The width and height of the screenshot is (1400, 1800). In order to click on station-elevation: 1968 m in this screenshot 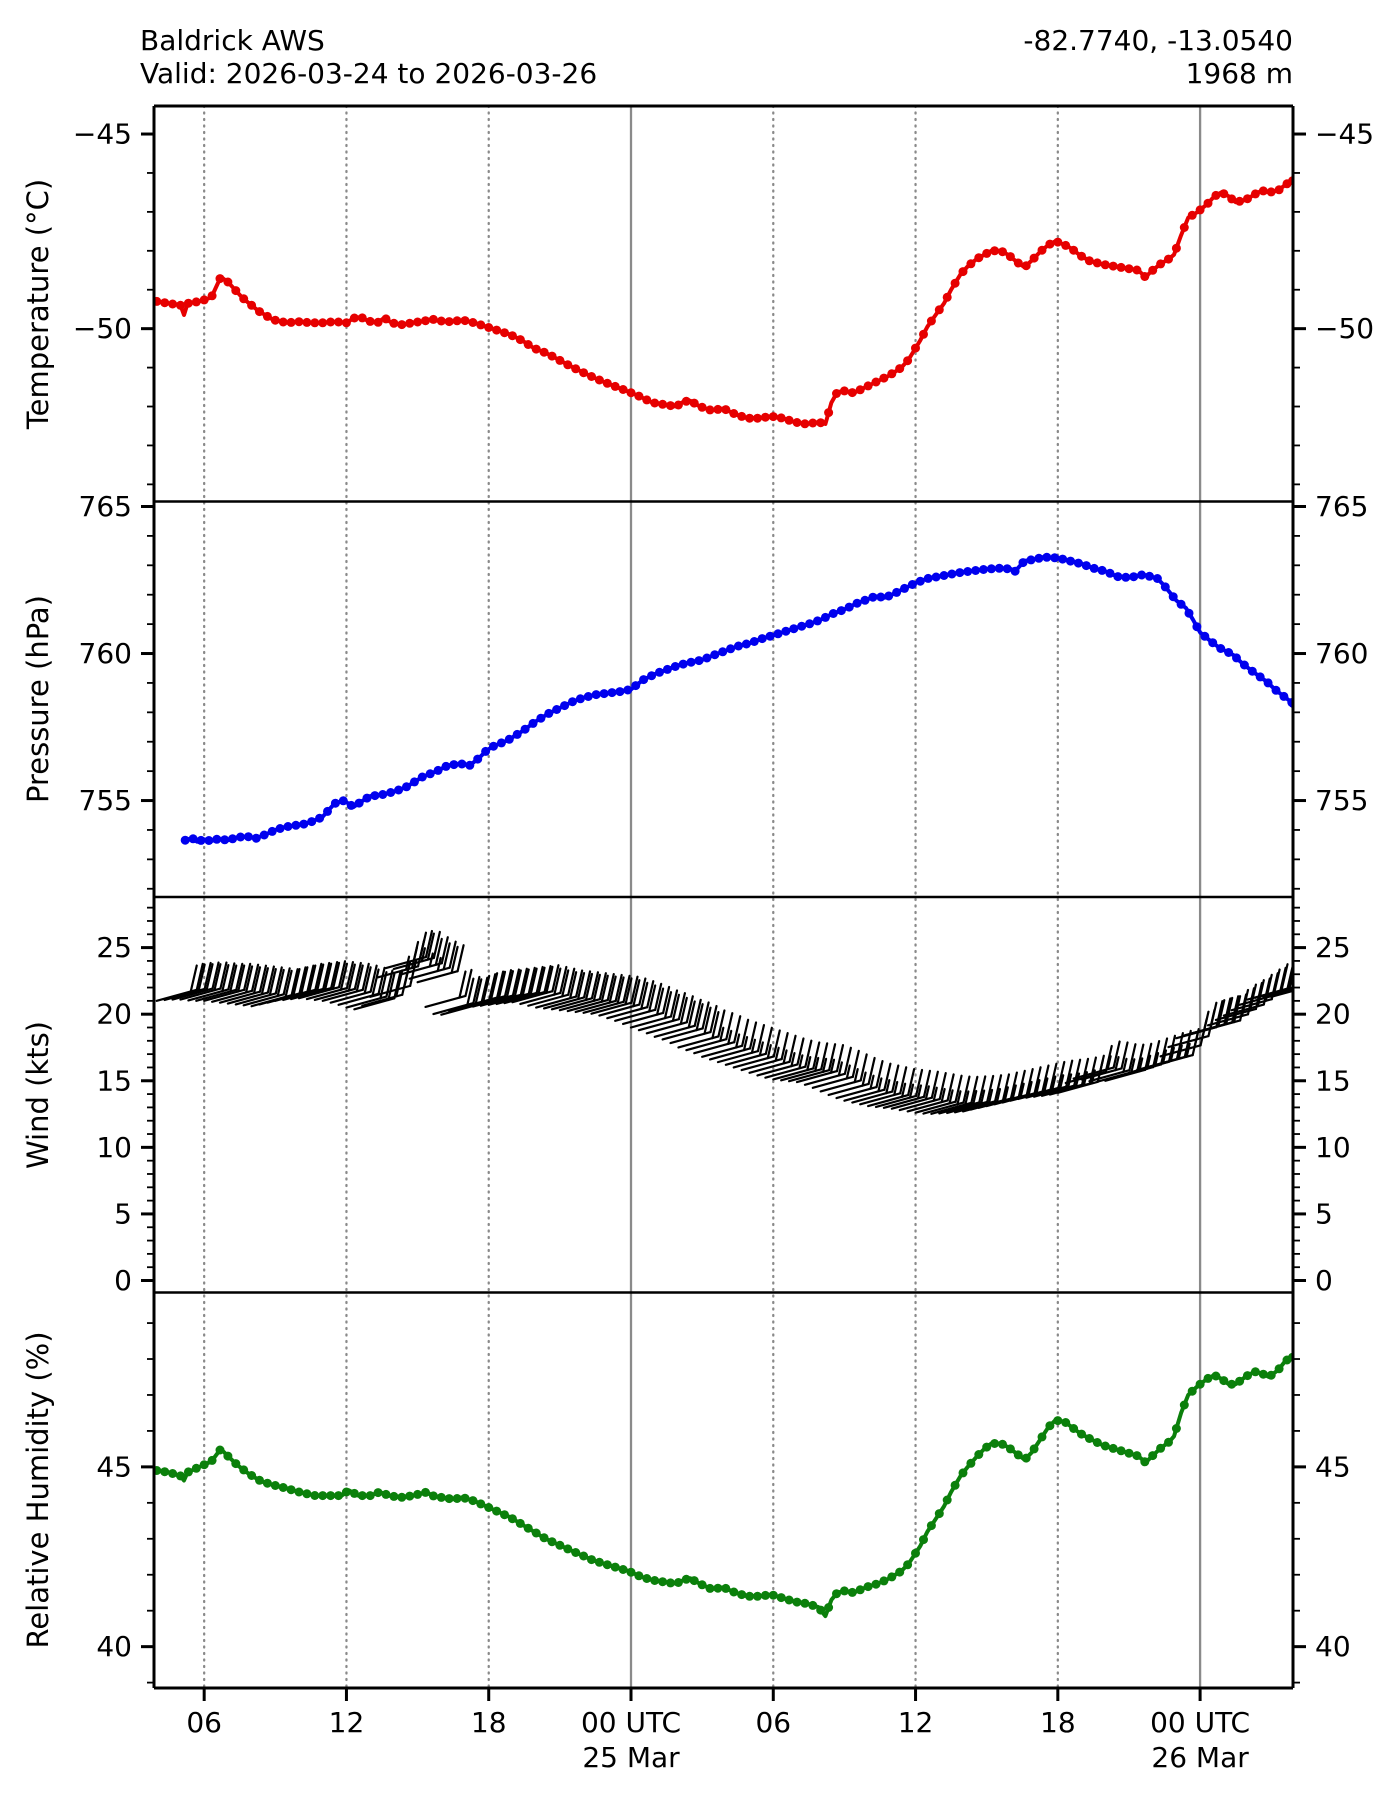, I will do `click(1239, 73)`.